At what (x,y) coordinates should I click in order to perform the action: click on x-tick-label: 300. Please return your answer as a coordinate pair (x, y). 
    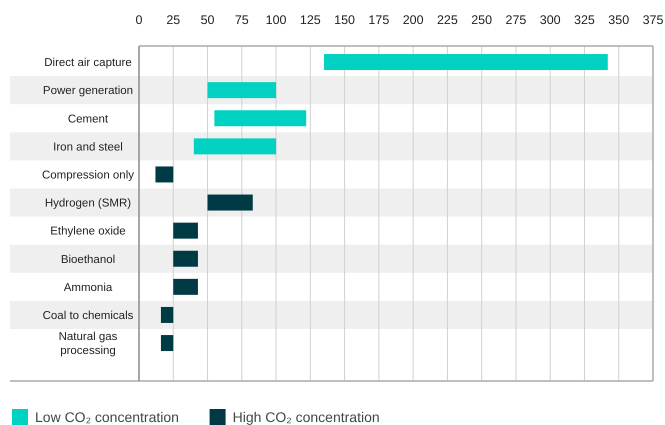
    Looking at the image, I should click on (550, 20).